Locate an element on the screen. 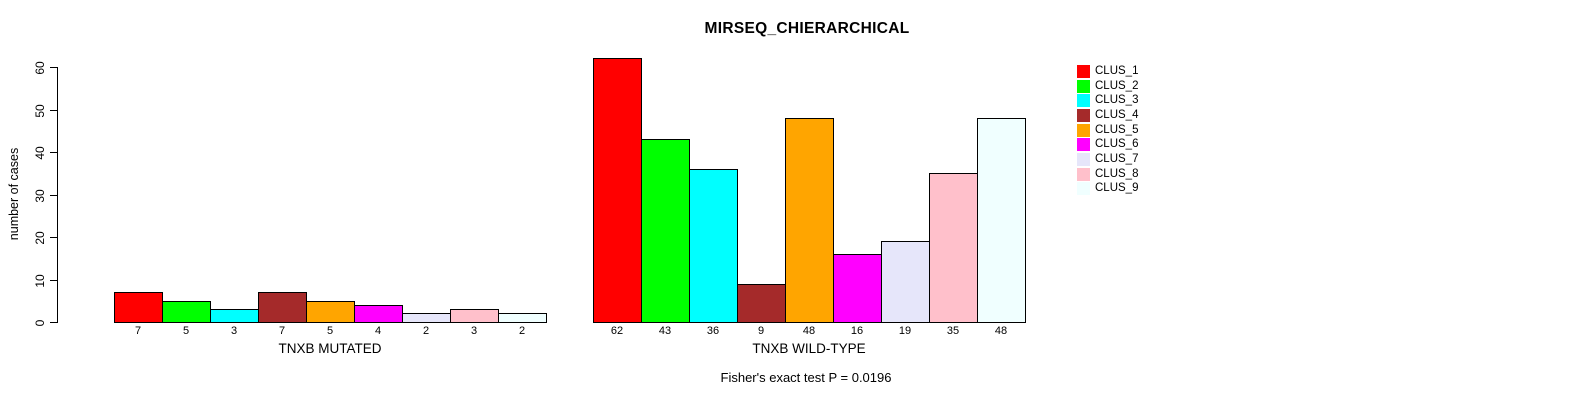 Image resolution: width=1590 pixels, height=400 pixels. legend-item: CLUS_6 is located at coordinates (1107, 144).